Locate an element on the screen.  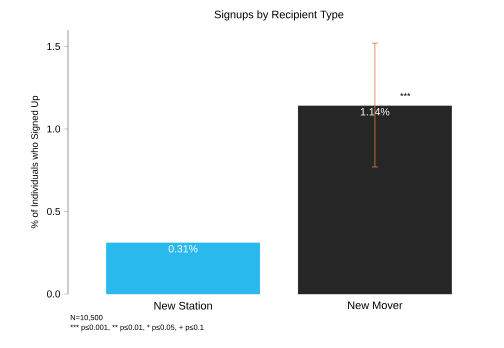
y-tick-label: 0.0 is located at coordinates (53, 294).